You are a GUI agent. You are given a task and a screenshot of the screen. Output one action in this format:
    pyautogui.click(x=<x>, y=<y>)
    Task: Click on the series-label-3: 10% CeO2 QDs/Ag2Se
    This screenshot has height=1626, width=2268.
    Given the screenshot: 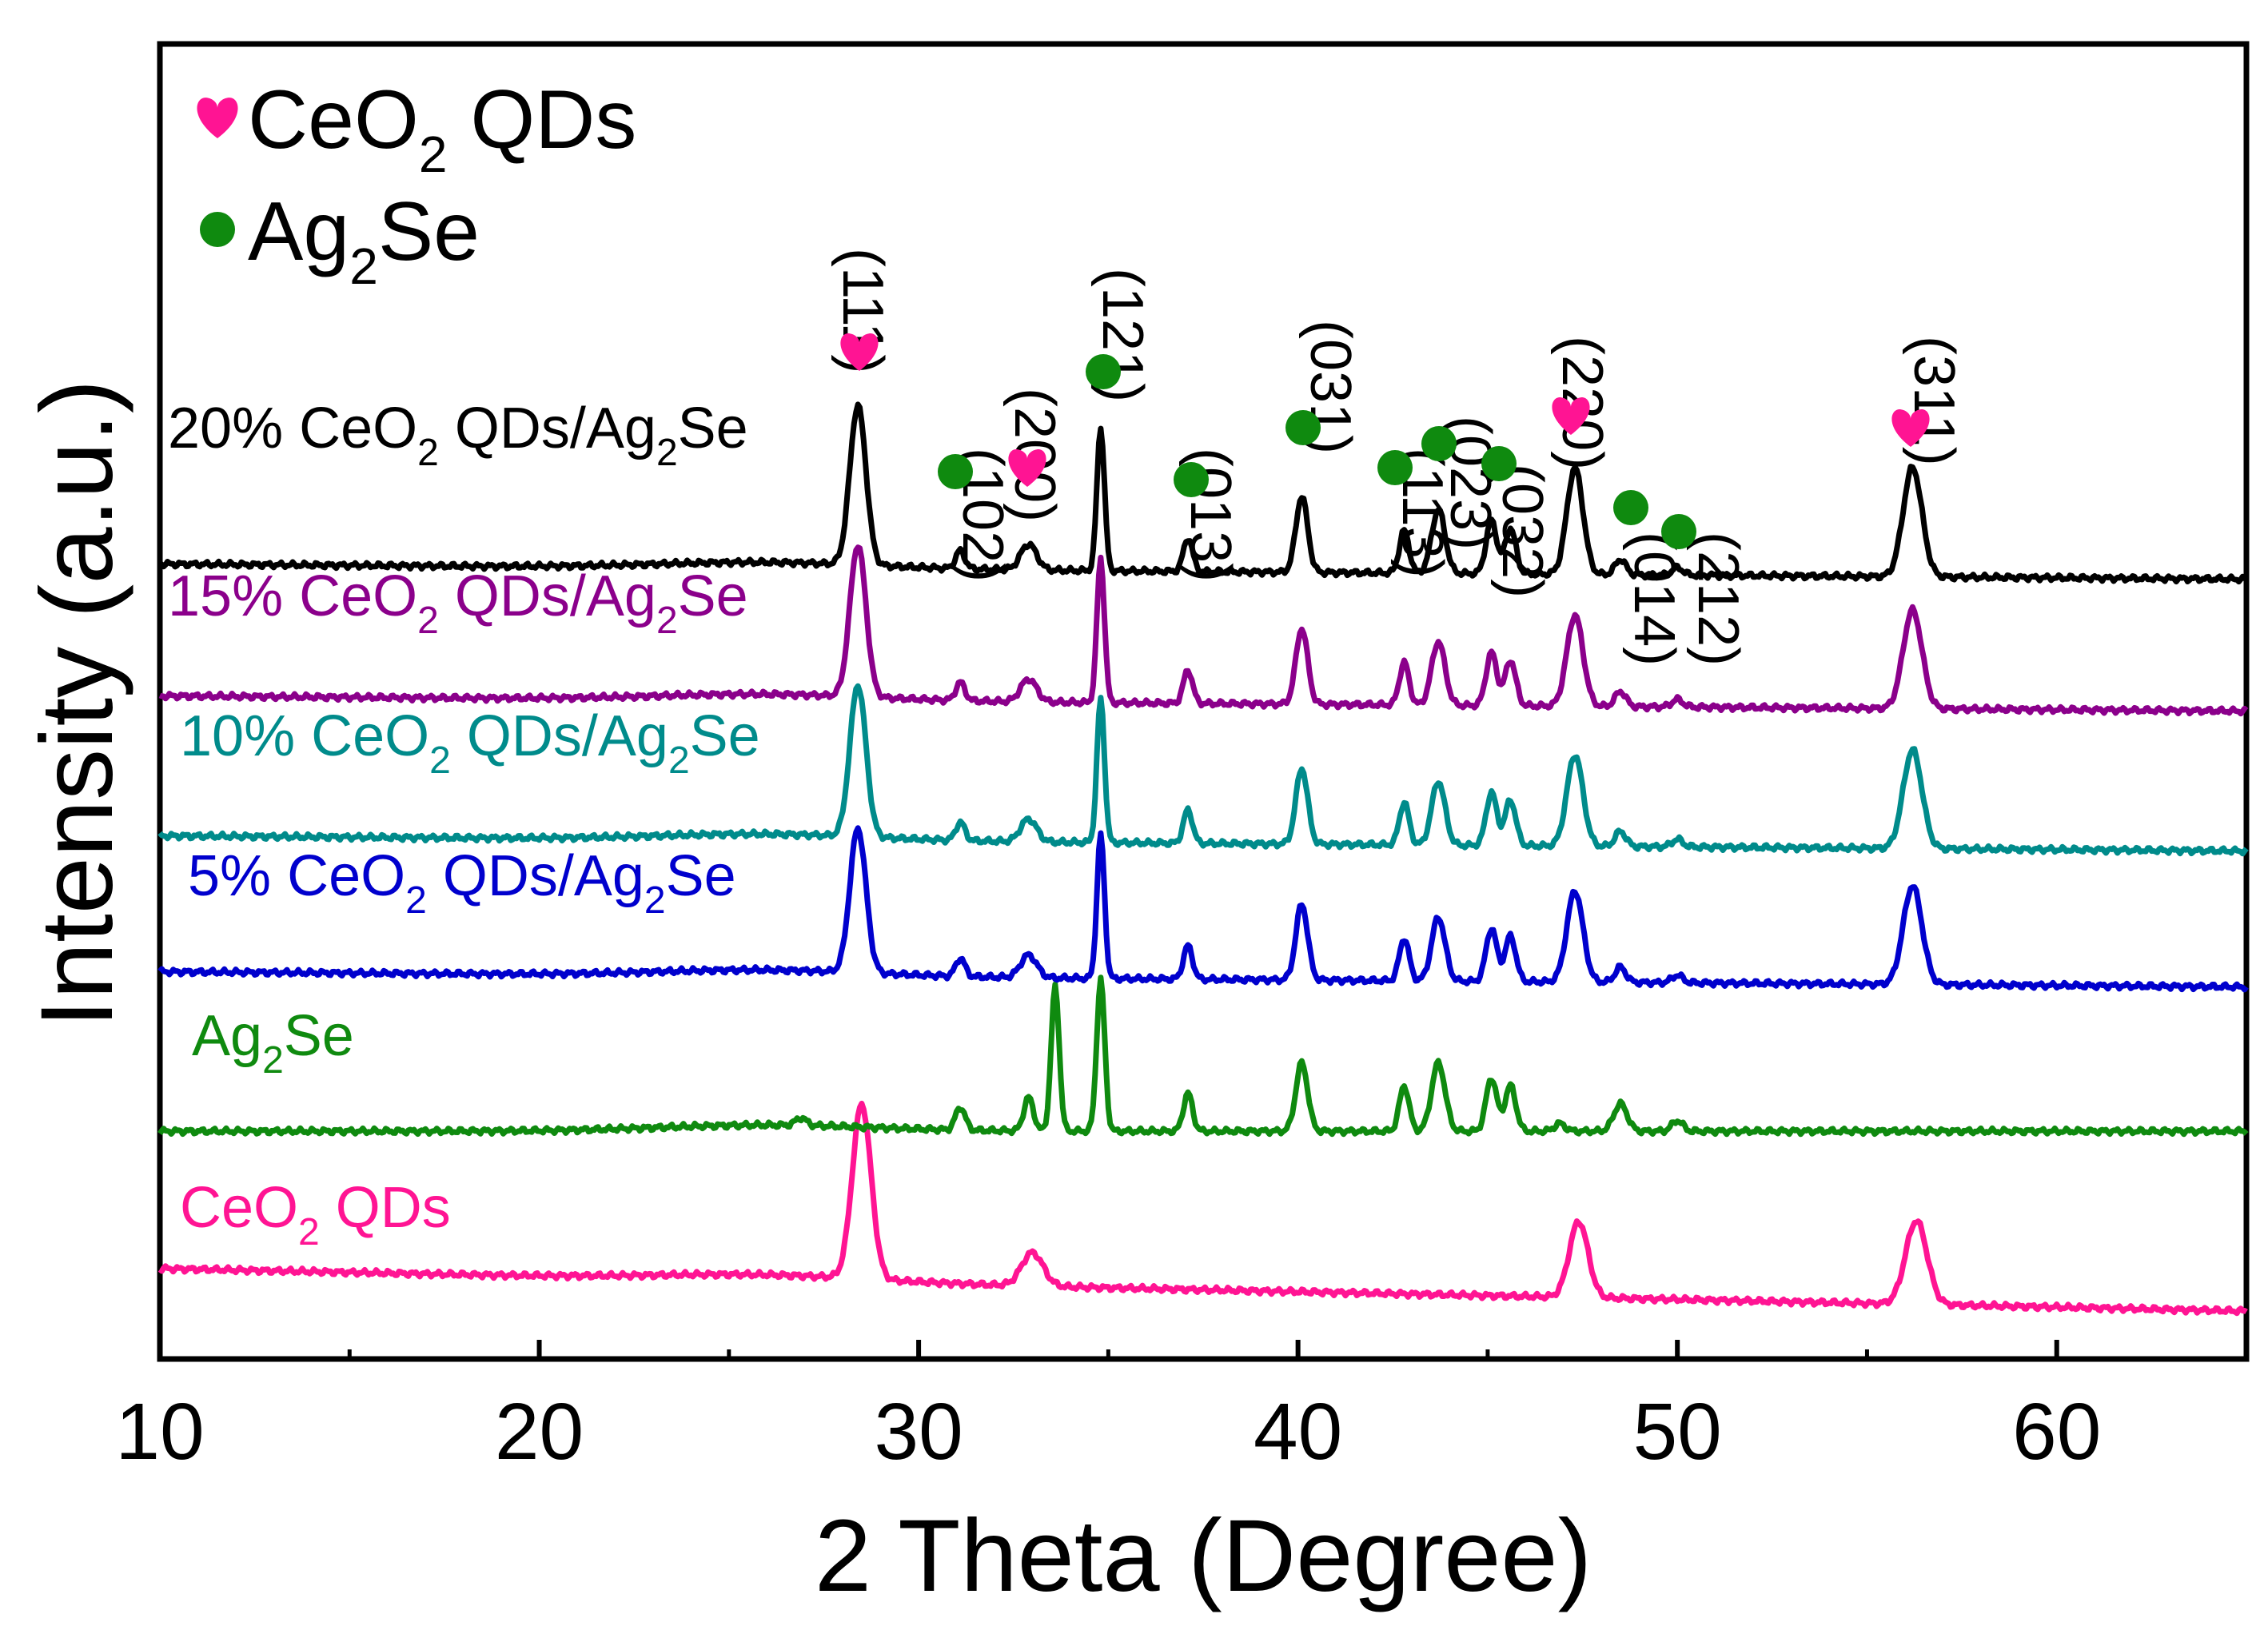 What is the action you would take?
    pyautogui.click(x=470, y=743)
    